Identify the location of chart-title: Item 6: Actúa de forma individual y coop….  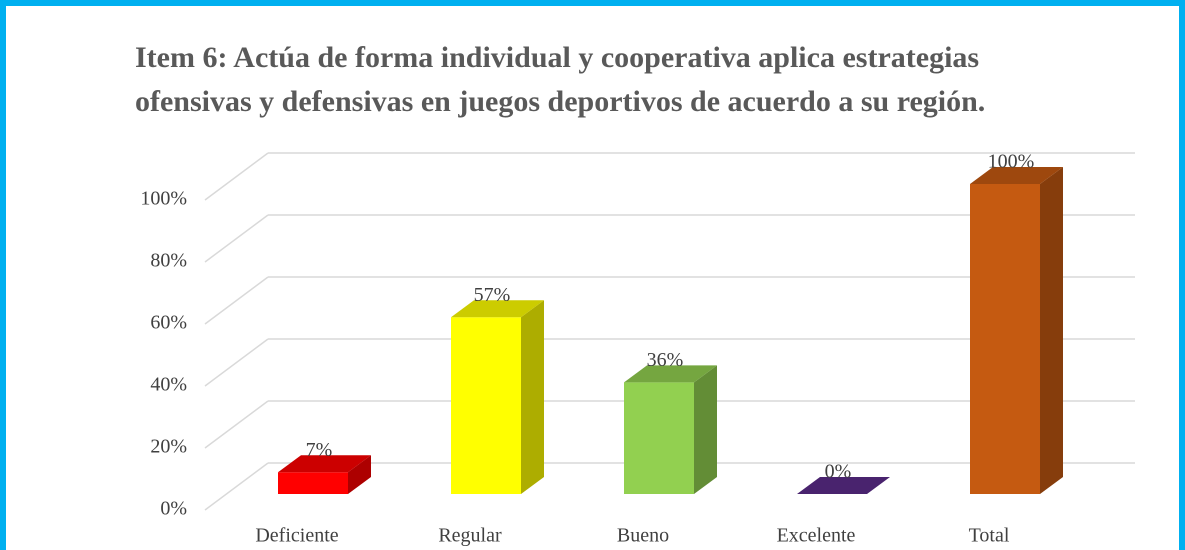
(557, 57).